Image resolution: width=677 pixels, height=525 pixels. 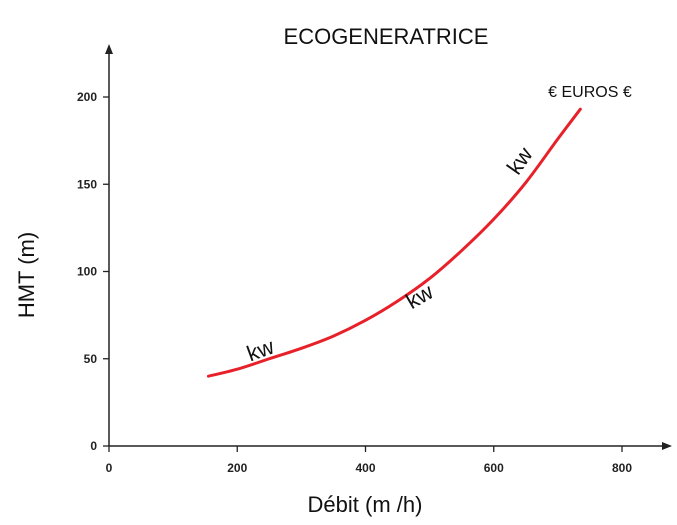 I want to click on x-axis-arrow, so click(x=667, y=446).